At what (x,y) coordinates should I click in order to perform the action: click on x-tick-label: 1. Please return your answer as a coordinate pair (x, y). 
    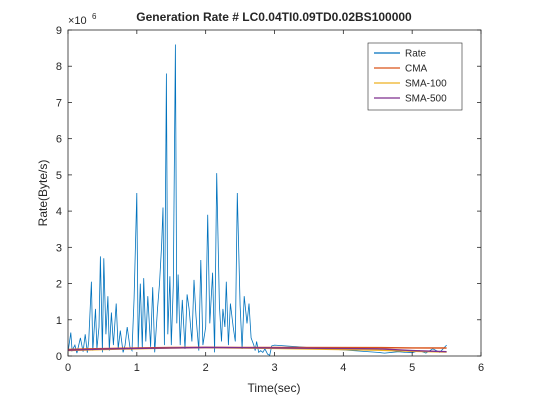
    Looking at the image, I should click on (137, 368).